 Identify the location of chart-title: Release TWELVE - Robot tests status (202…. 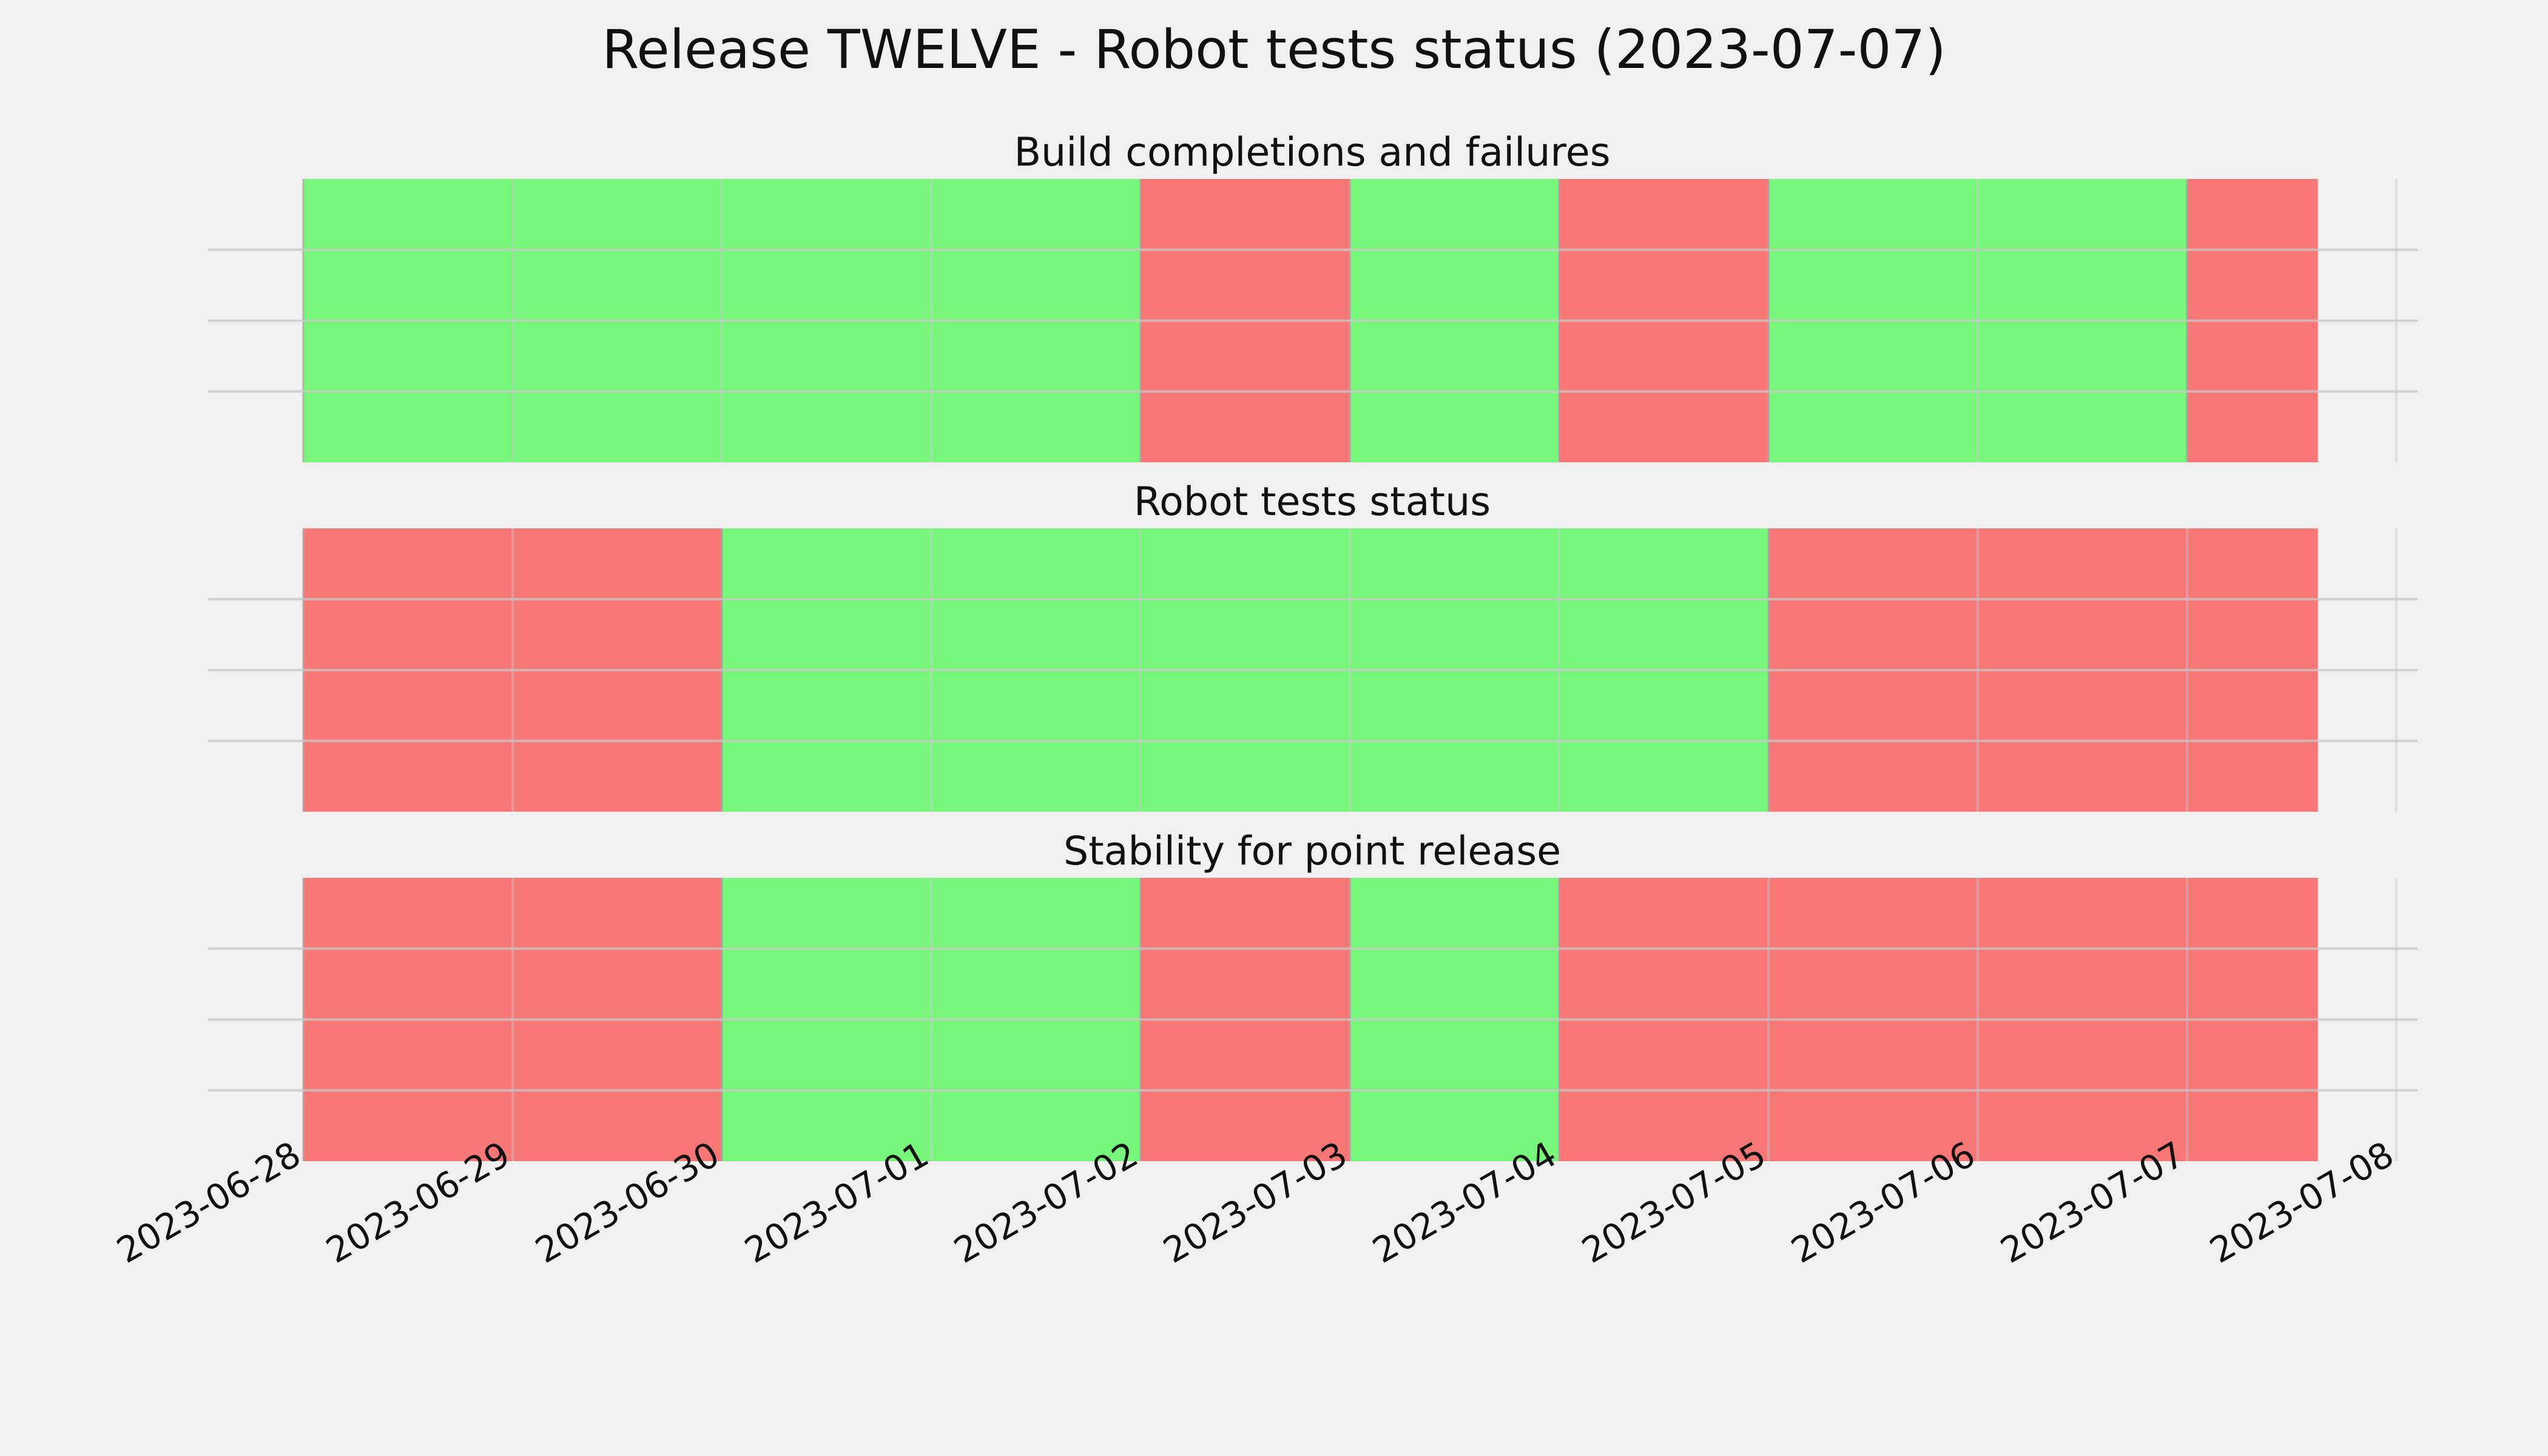
(1274, 49).